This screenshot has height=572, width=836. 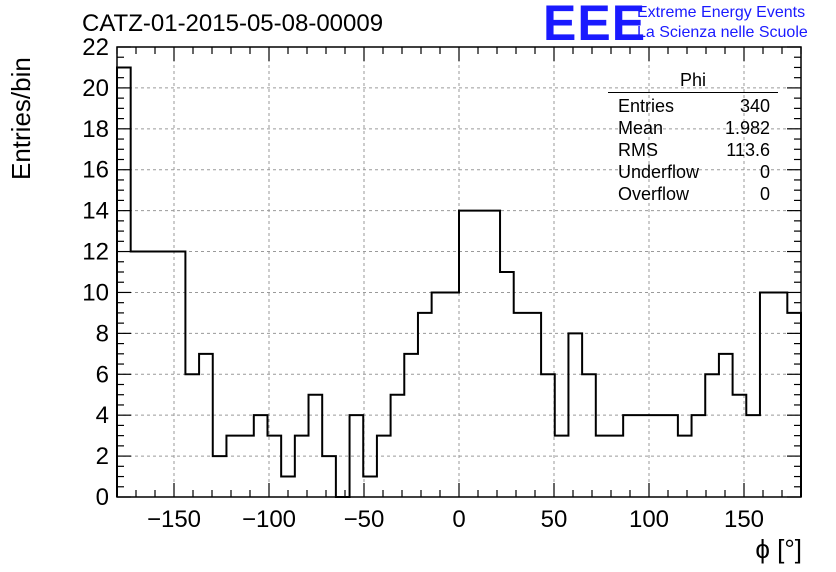 What do you see at coordinates (95, 252) in the screenshot?
I see `y-tick-label: 12` at bounding box center [95, 252].